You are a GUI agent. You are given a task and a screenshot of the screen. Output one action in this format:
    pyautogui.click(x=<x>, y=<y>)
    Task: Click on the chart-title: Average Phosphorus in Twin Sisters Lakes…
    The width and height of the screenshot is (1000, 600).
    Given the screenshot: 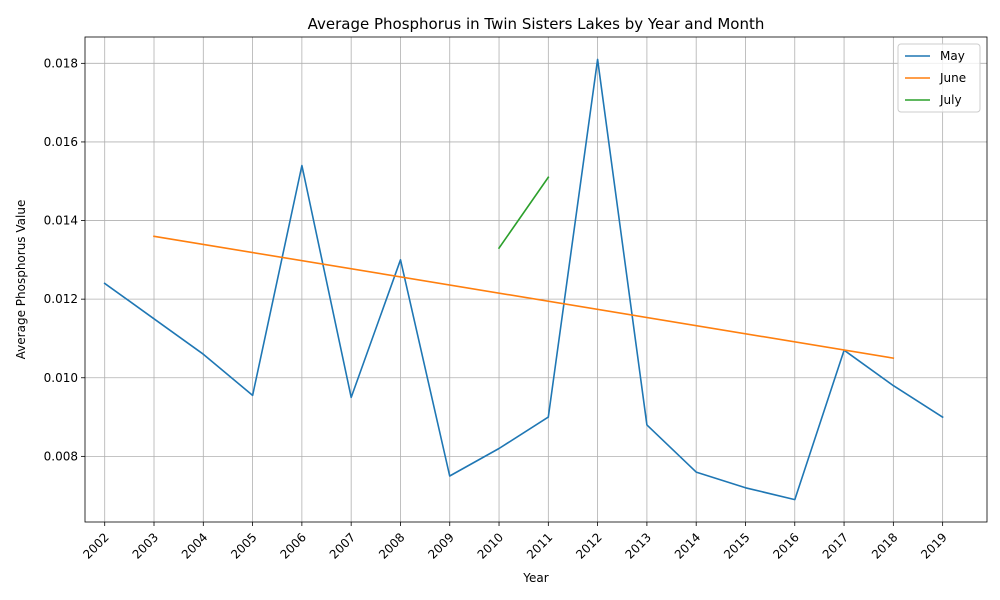 What is the action you would take?
    pyautogui.click(x=536, y=24)
    